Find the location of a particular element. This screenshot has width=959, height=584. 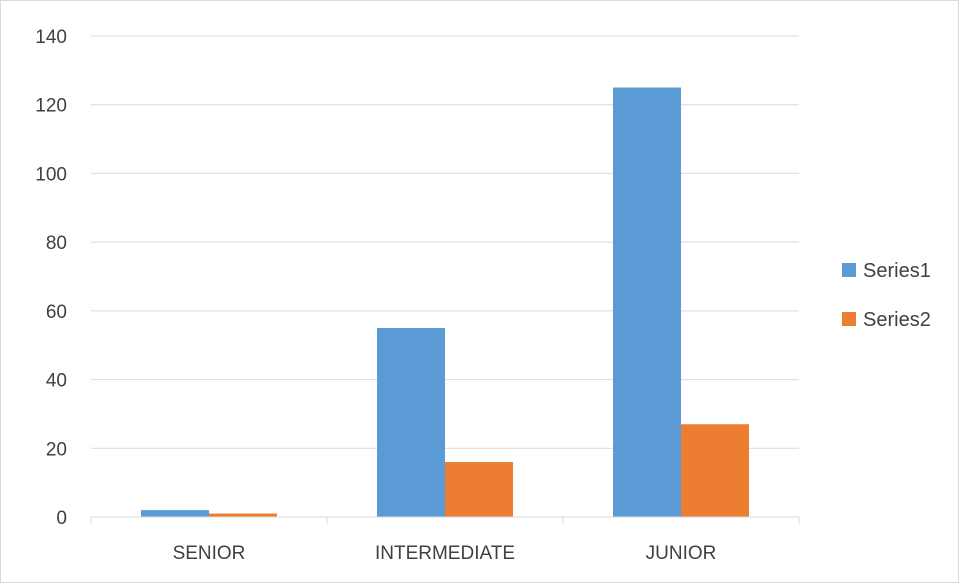

legend-swatch-series2 is located at coordinates (849, 319).